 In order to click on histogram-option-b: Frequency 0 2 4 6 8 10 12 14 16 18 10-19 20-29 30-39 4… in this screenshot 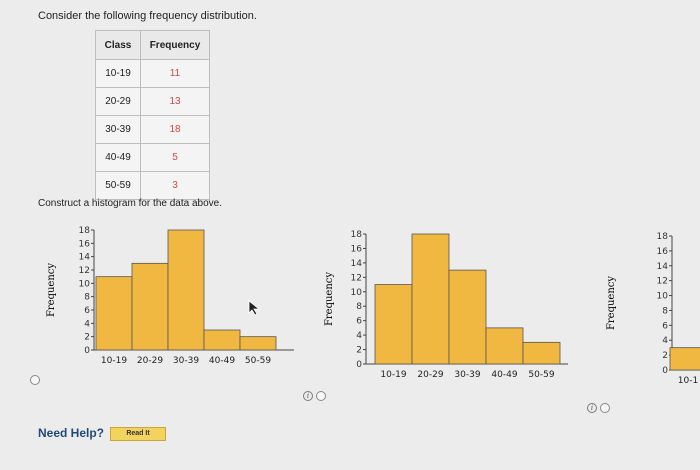, I will do `click(446, 305)`.